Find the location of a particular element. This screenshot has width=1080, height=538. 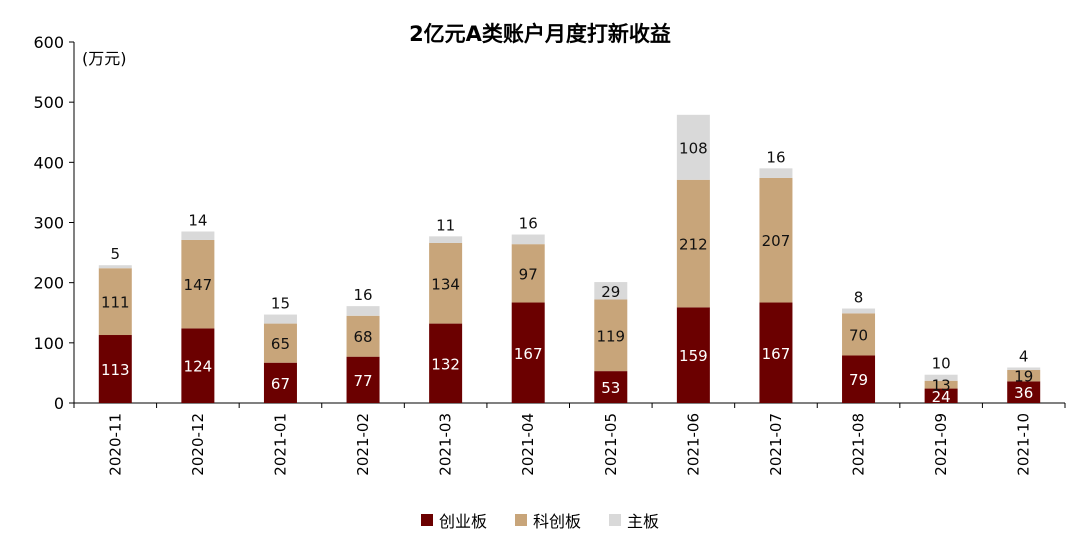

legend-item-kechuang: 科创板 is located at coordinates (547, 520).